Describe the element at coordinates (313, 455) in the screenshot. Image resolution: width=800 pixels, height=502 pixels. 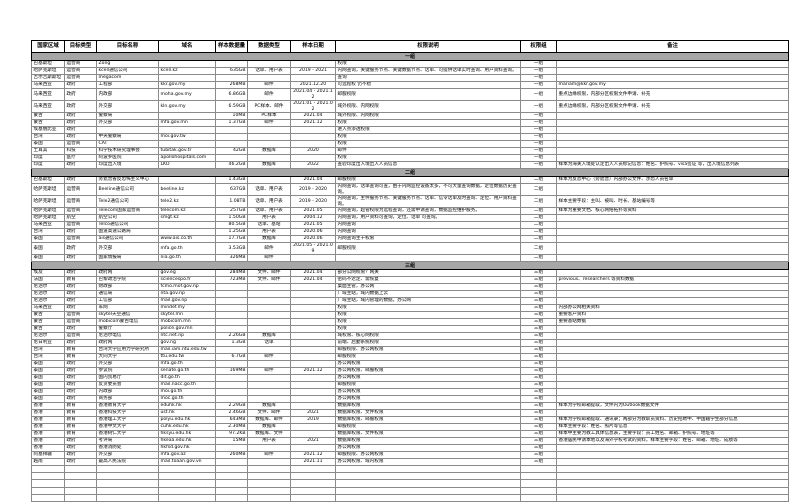
I see `table-cell: 2021.12` at that location.